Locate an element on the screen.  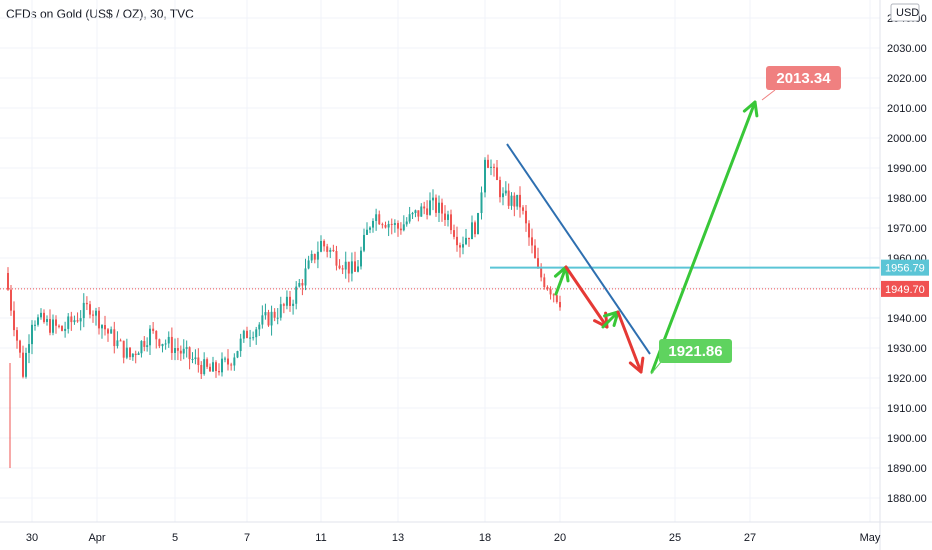
arrow-down-2-head is located at coordinates (636, 365).